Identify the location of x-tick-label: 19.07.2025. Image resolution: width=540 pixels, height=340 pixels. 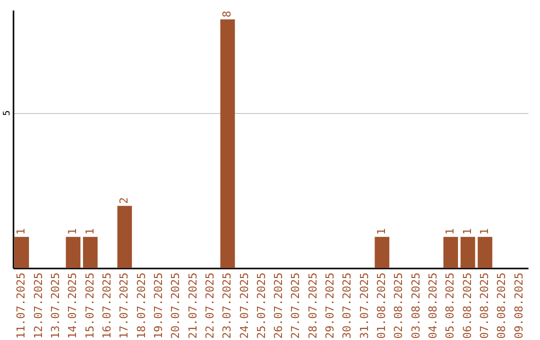
(158, 305).